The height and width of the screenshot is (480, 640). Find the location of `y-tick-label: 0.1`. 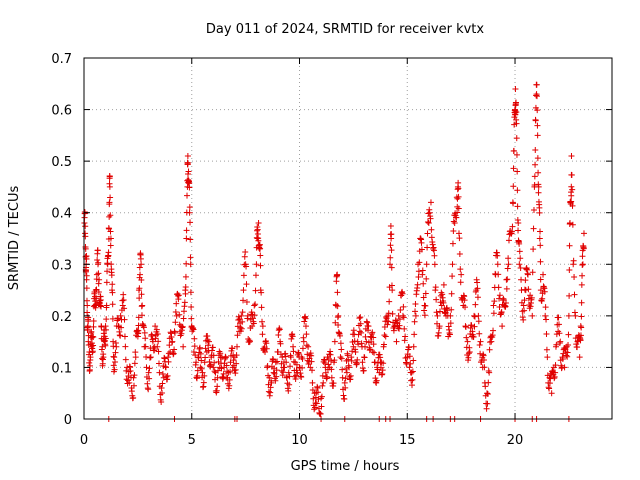

y-tick-label: 0.1 is located at coordinates (61, 368).